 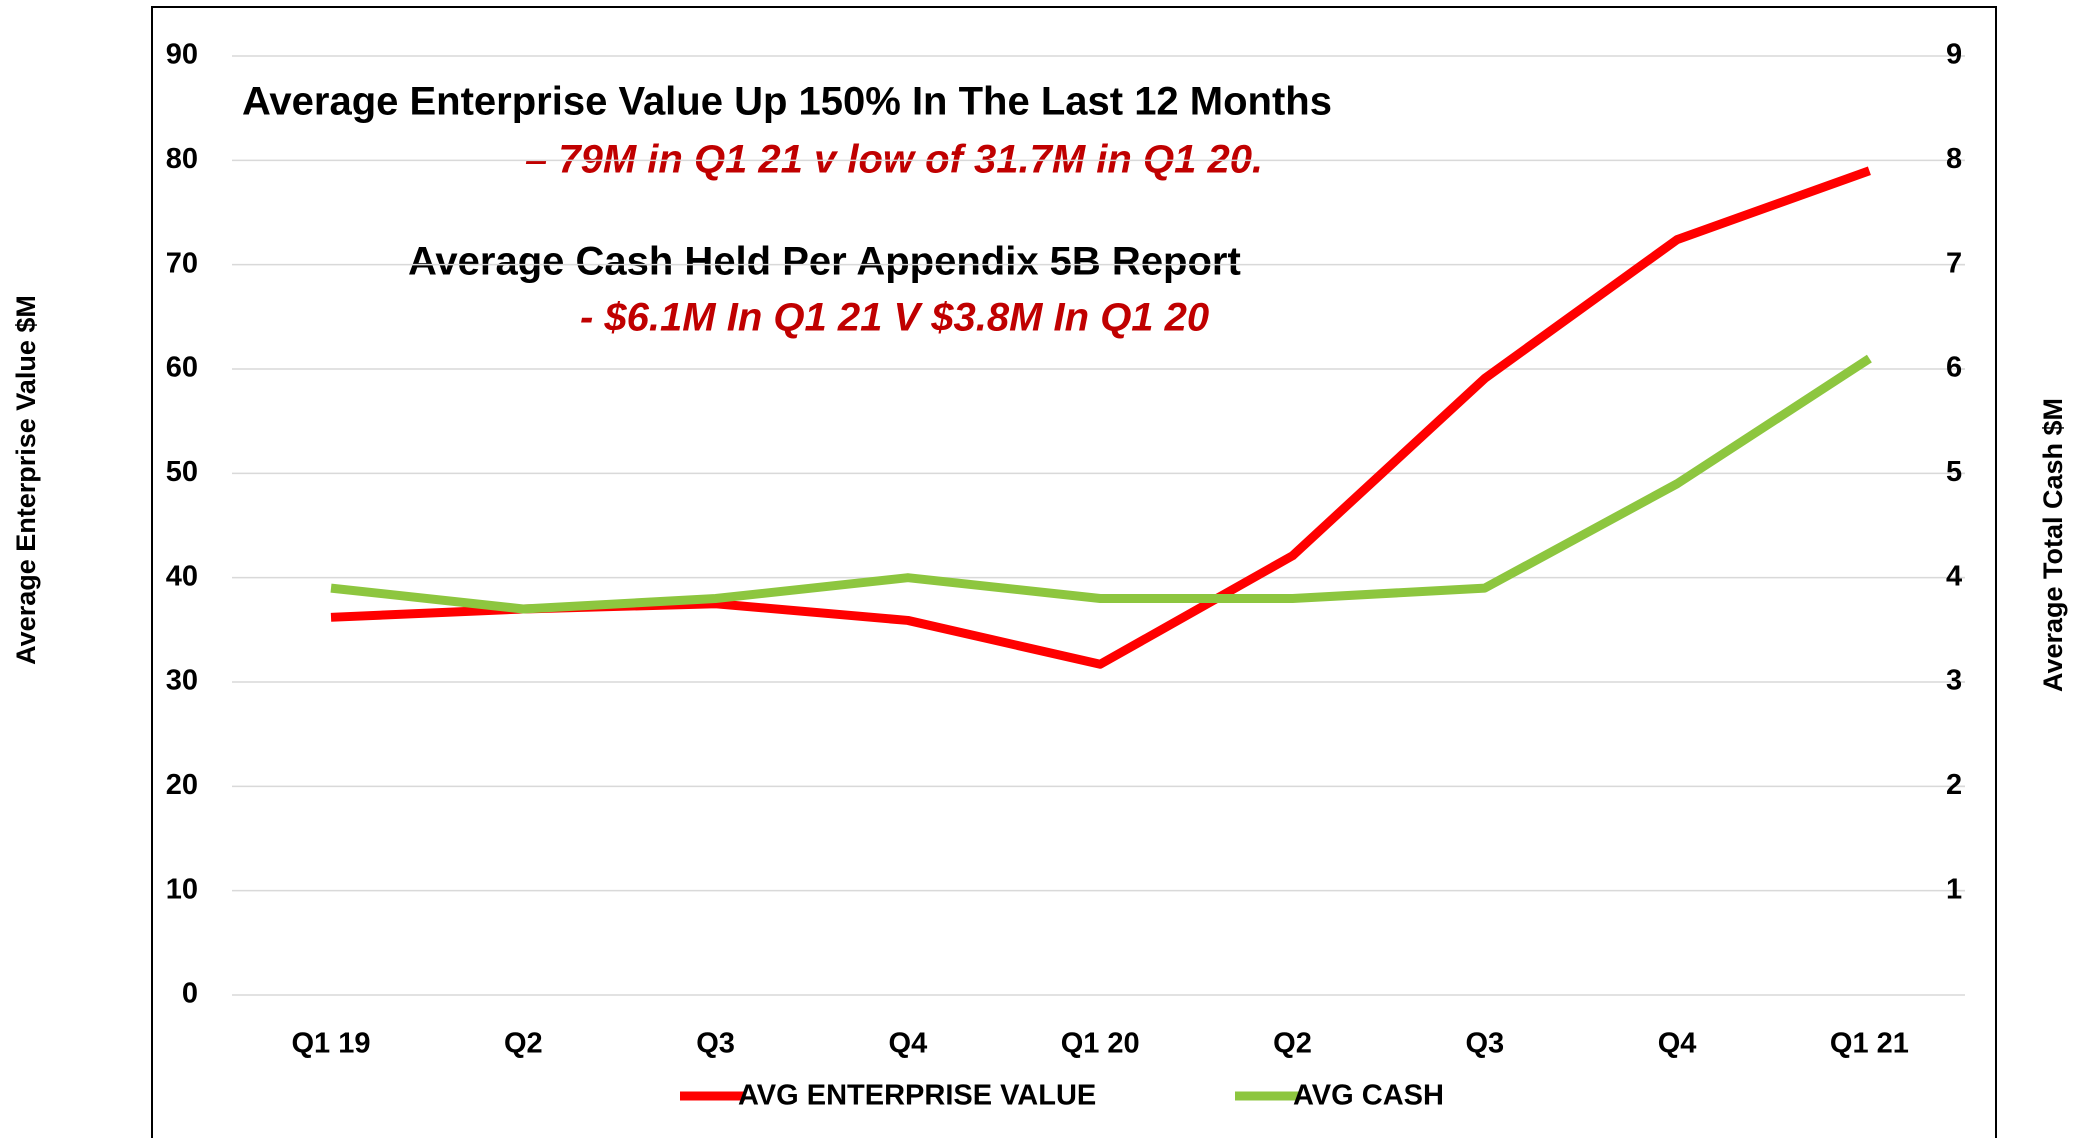 What do you see at coordinates (1100, 1044) in the screenshot?
I see `x-tick-label: Q1 20` at bounding box center [1100, 1044].